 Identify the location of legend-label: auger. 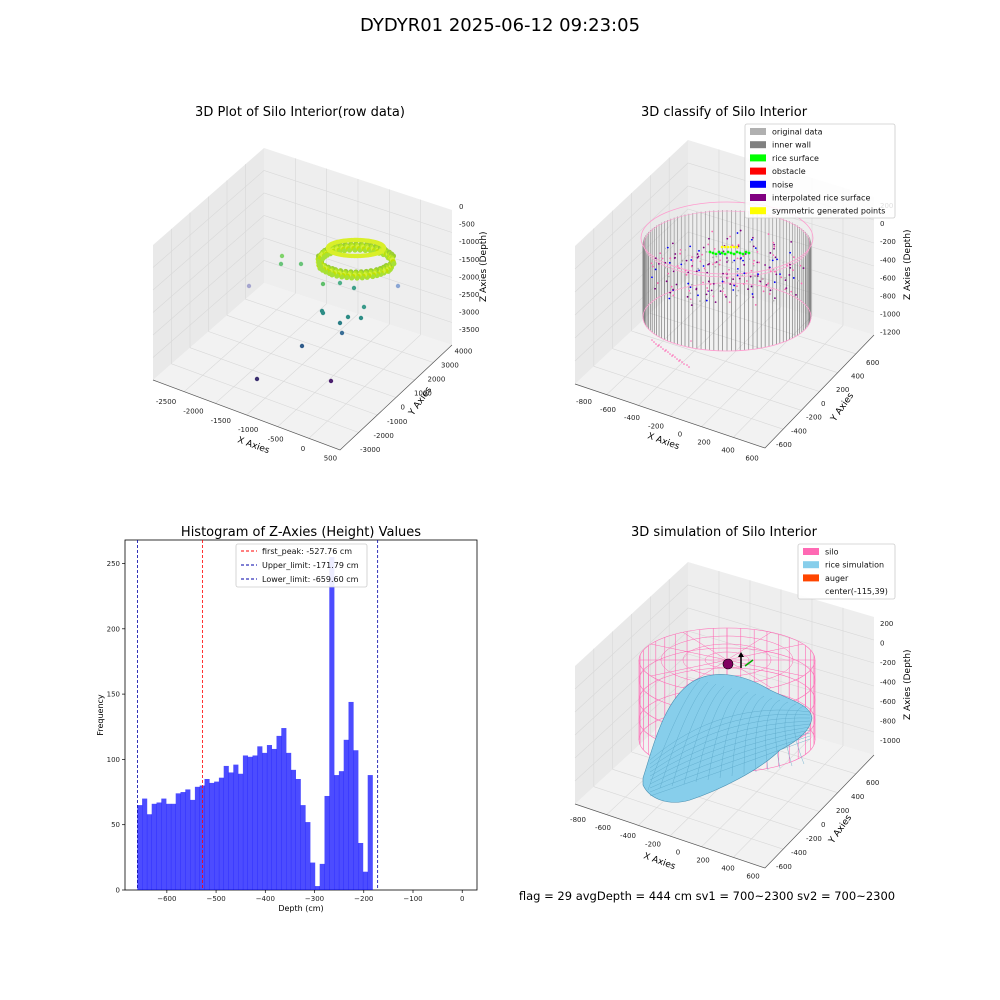
(837, 578).